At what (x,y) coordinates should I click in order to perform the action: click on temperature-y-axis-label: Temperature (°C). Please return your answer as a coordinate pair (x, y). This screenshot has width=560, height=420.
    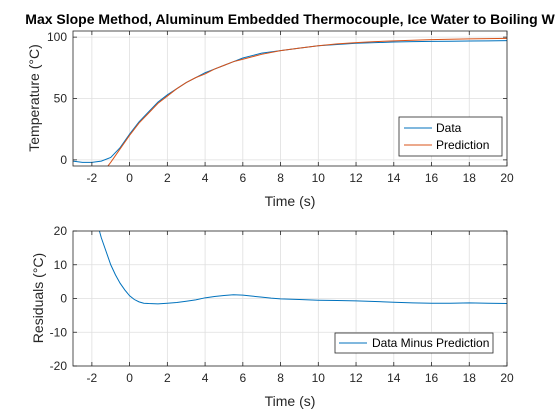
    Looking at the image, I should click on (34, 98).